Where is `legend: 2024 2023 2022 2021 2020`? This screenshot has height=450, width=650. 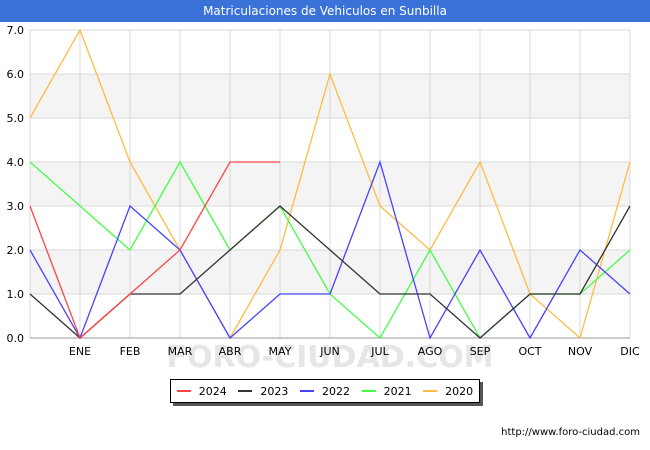
legend: 2024 2023 2022 2021 2020 is located at coordinates (325, 391).